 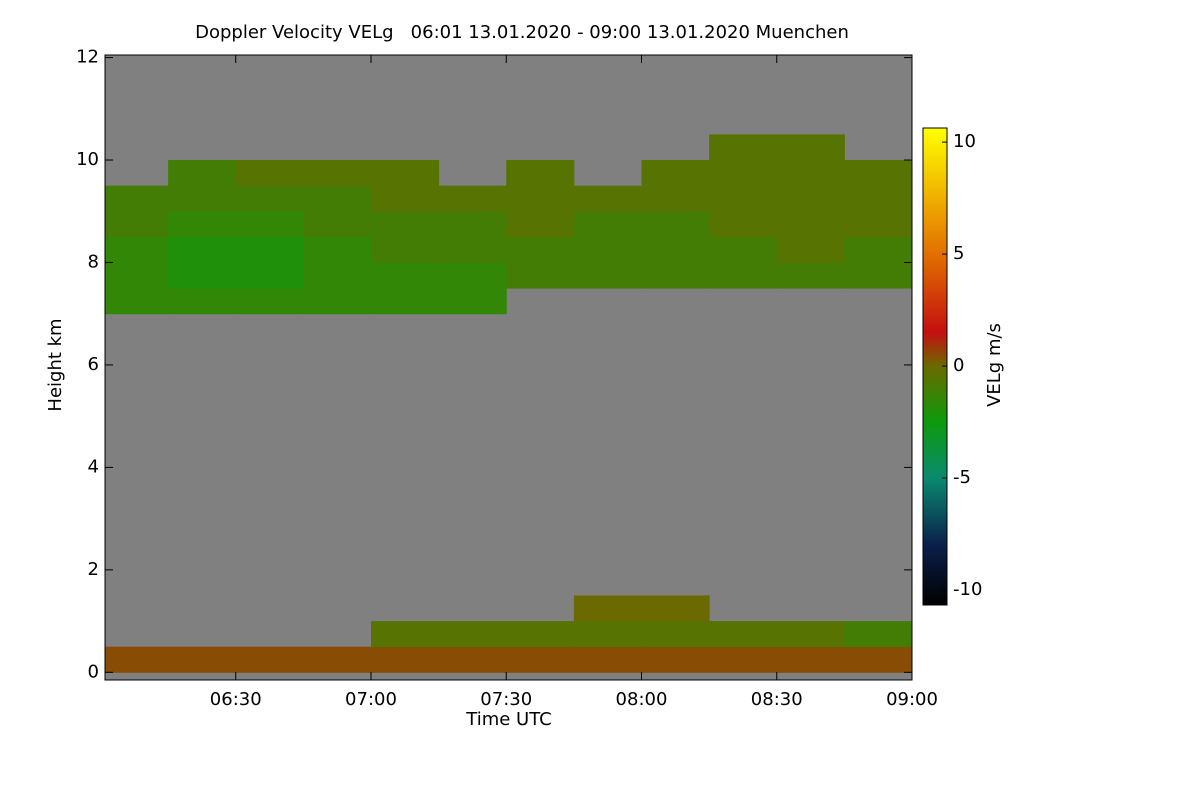 I want to click on x-axis-label: Time UTC, so click(x=508, y=719).